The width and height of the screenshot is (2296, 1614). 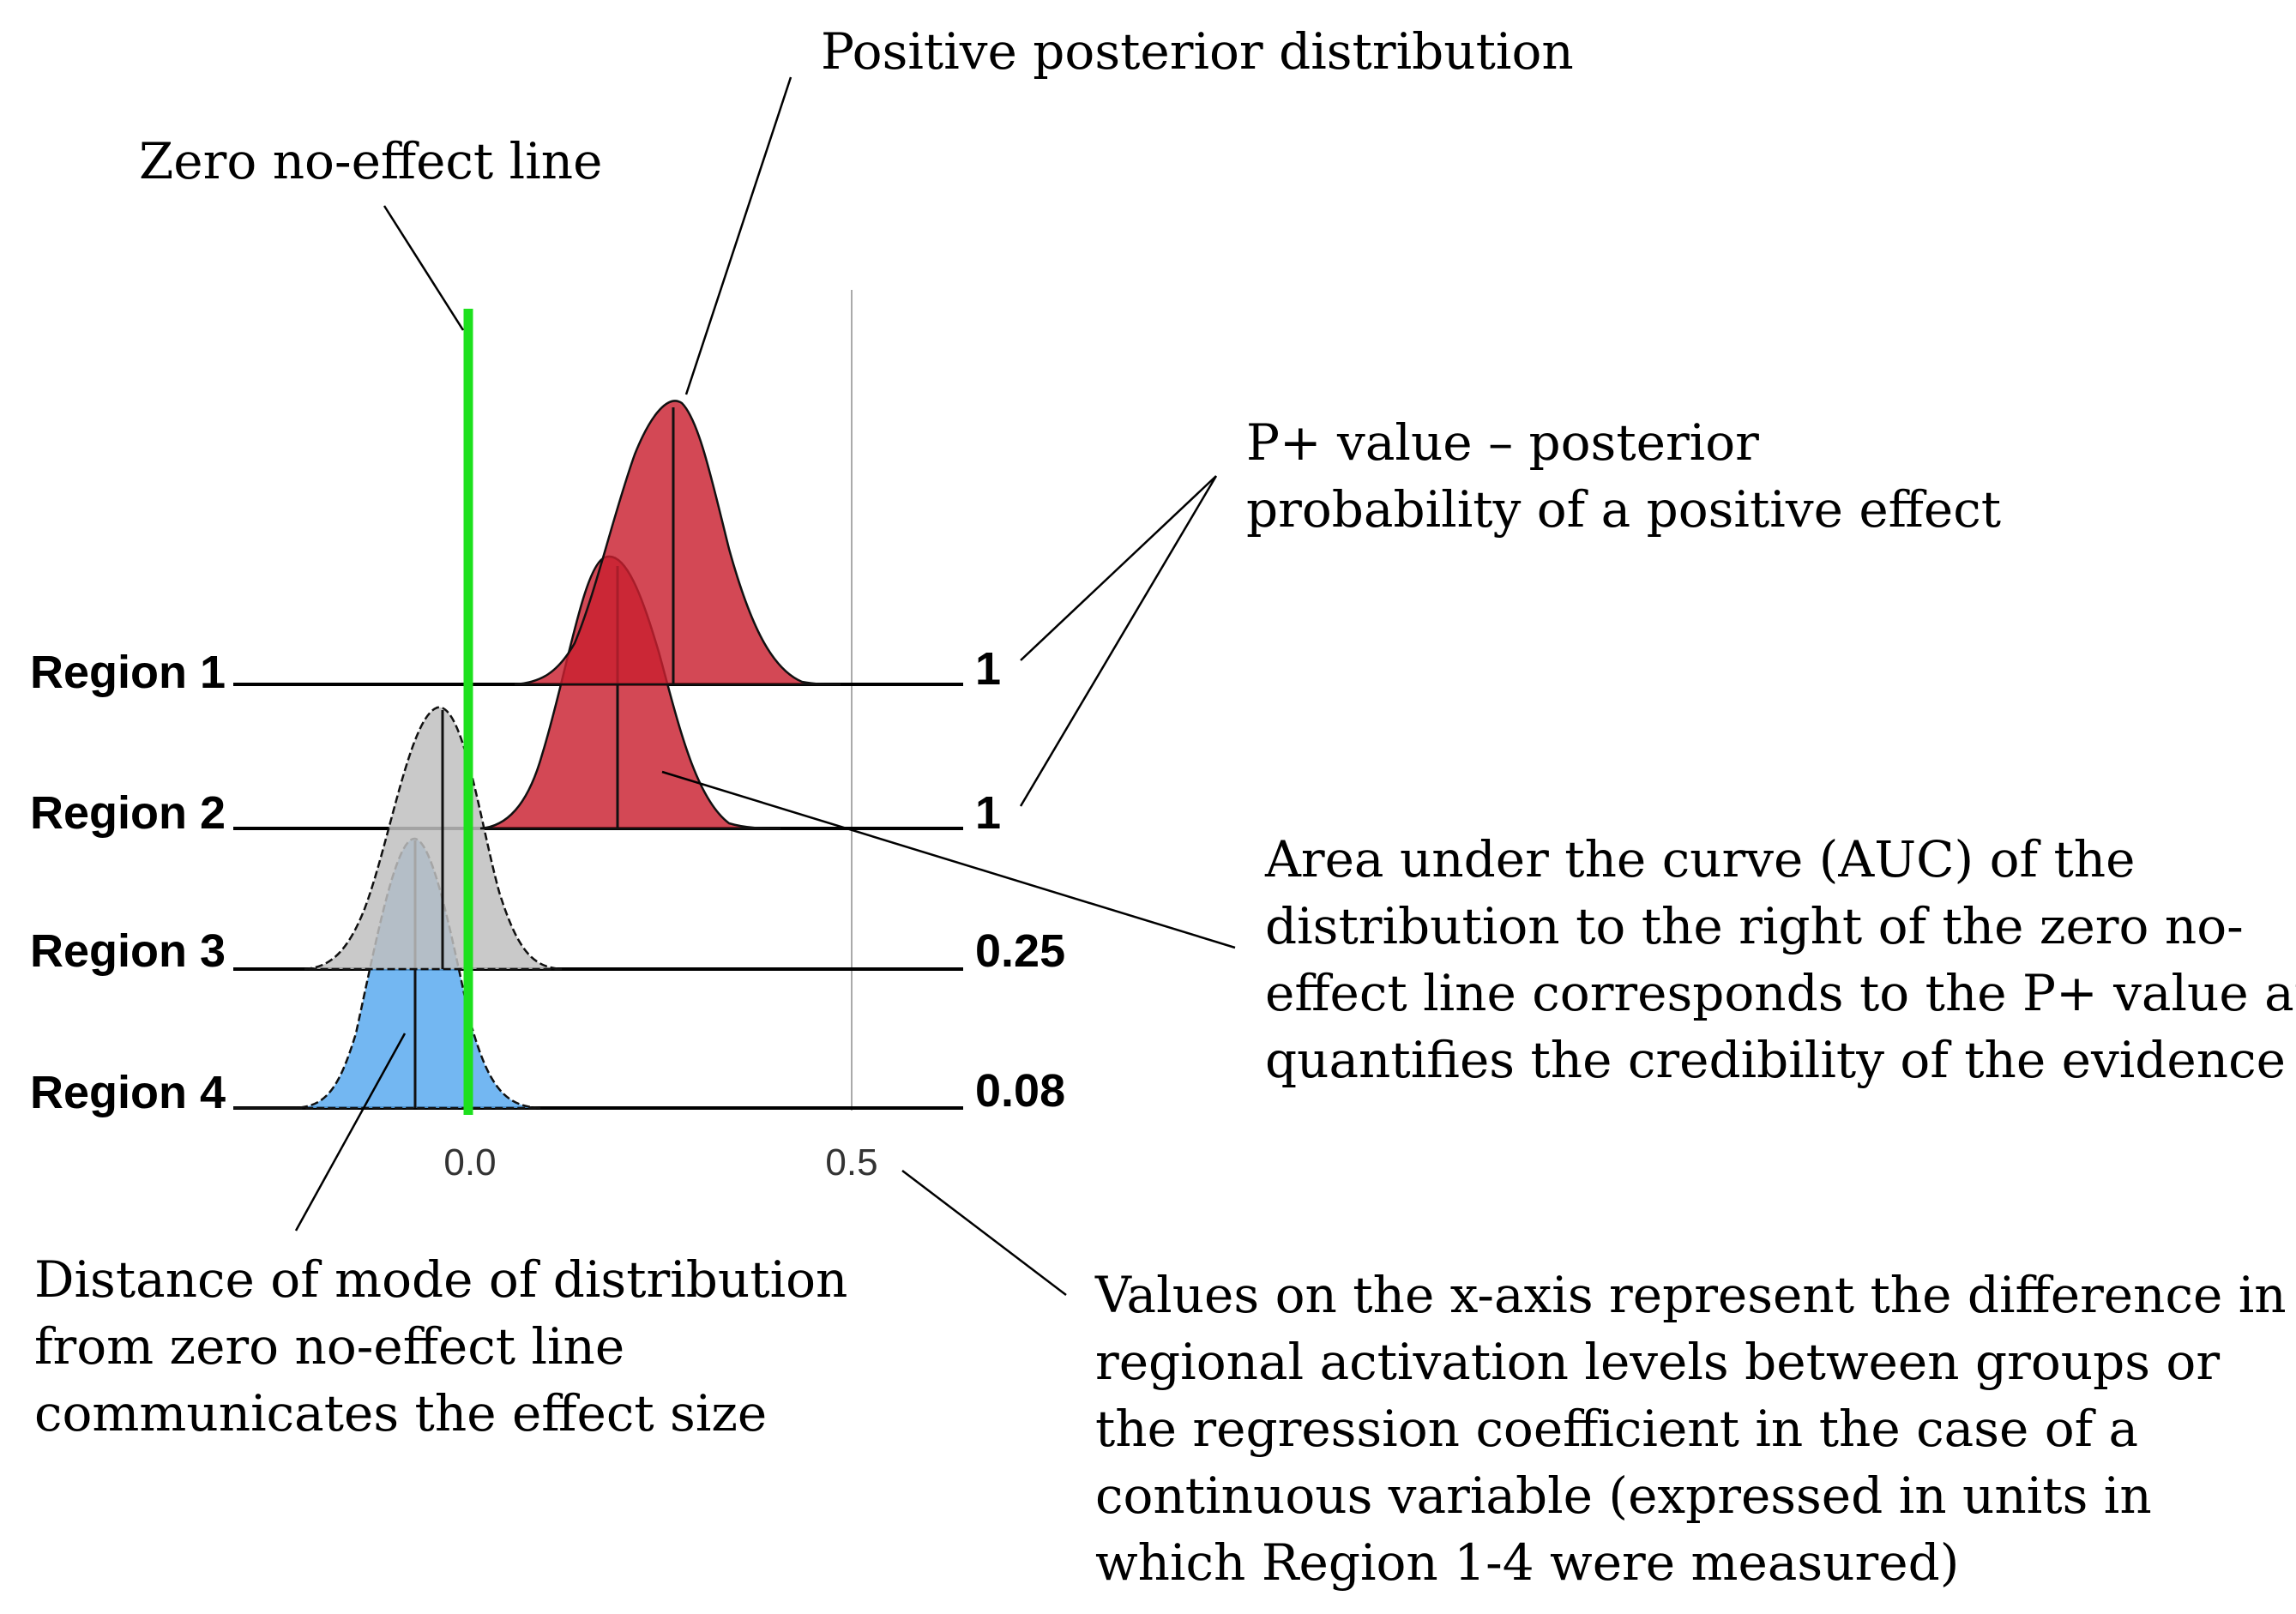 I want to click on p-plus-value-3: 0.25, so click(x=1020, y=951).